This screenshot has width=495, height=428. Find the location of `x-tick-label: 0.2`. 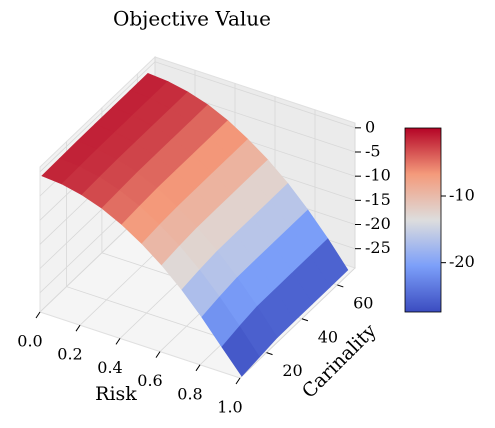

x-tick-label: 0.2 is located at coordinates (69, 354).